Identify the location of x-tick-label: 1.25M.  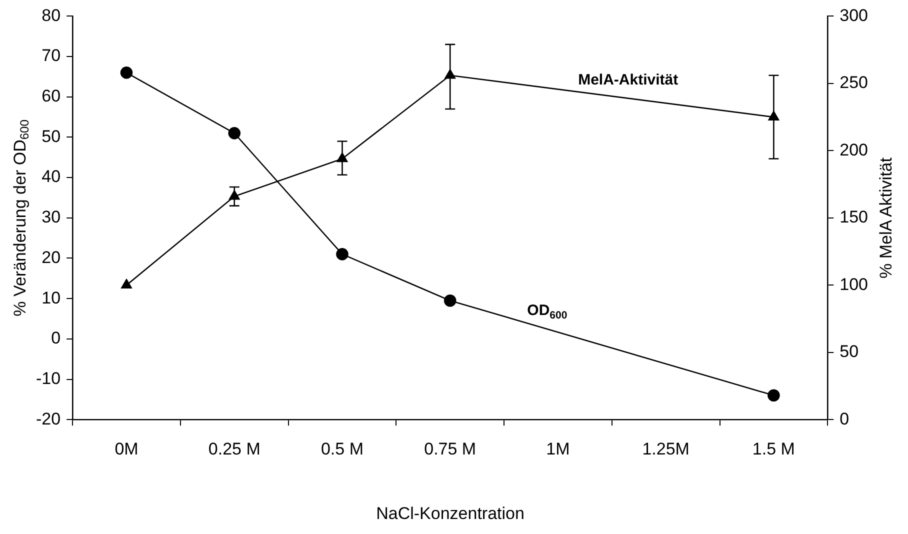
(666, 448).